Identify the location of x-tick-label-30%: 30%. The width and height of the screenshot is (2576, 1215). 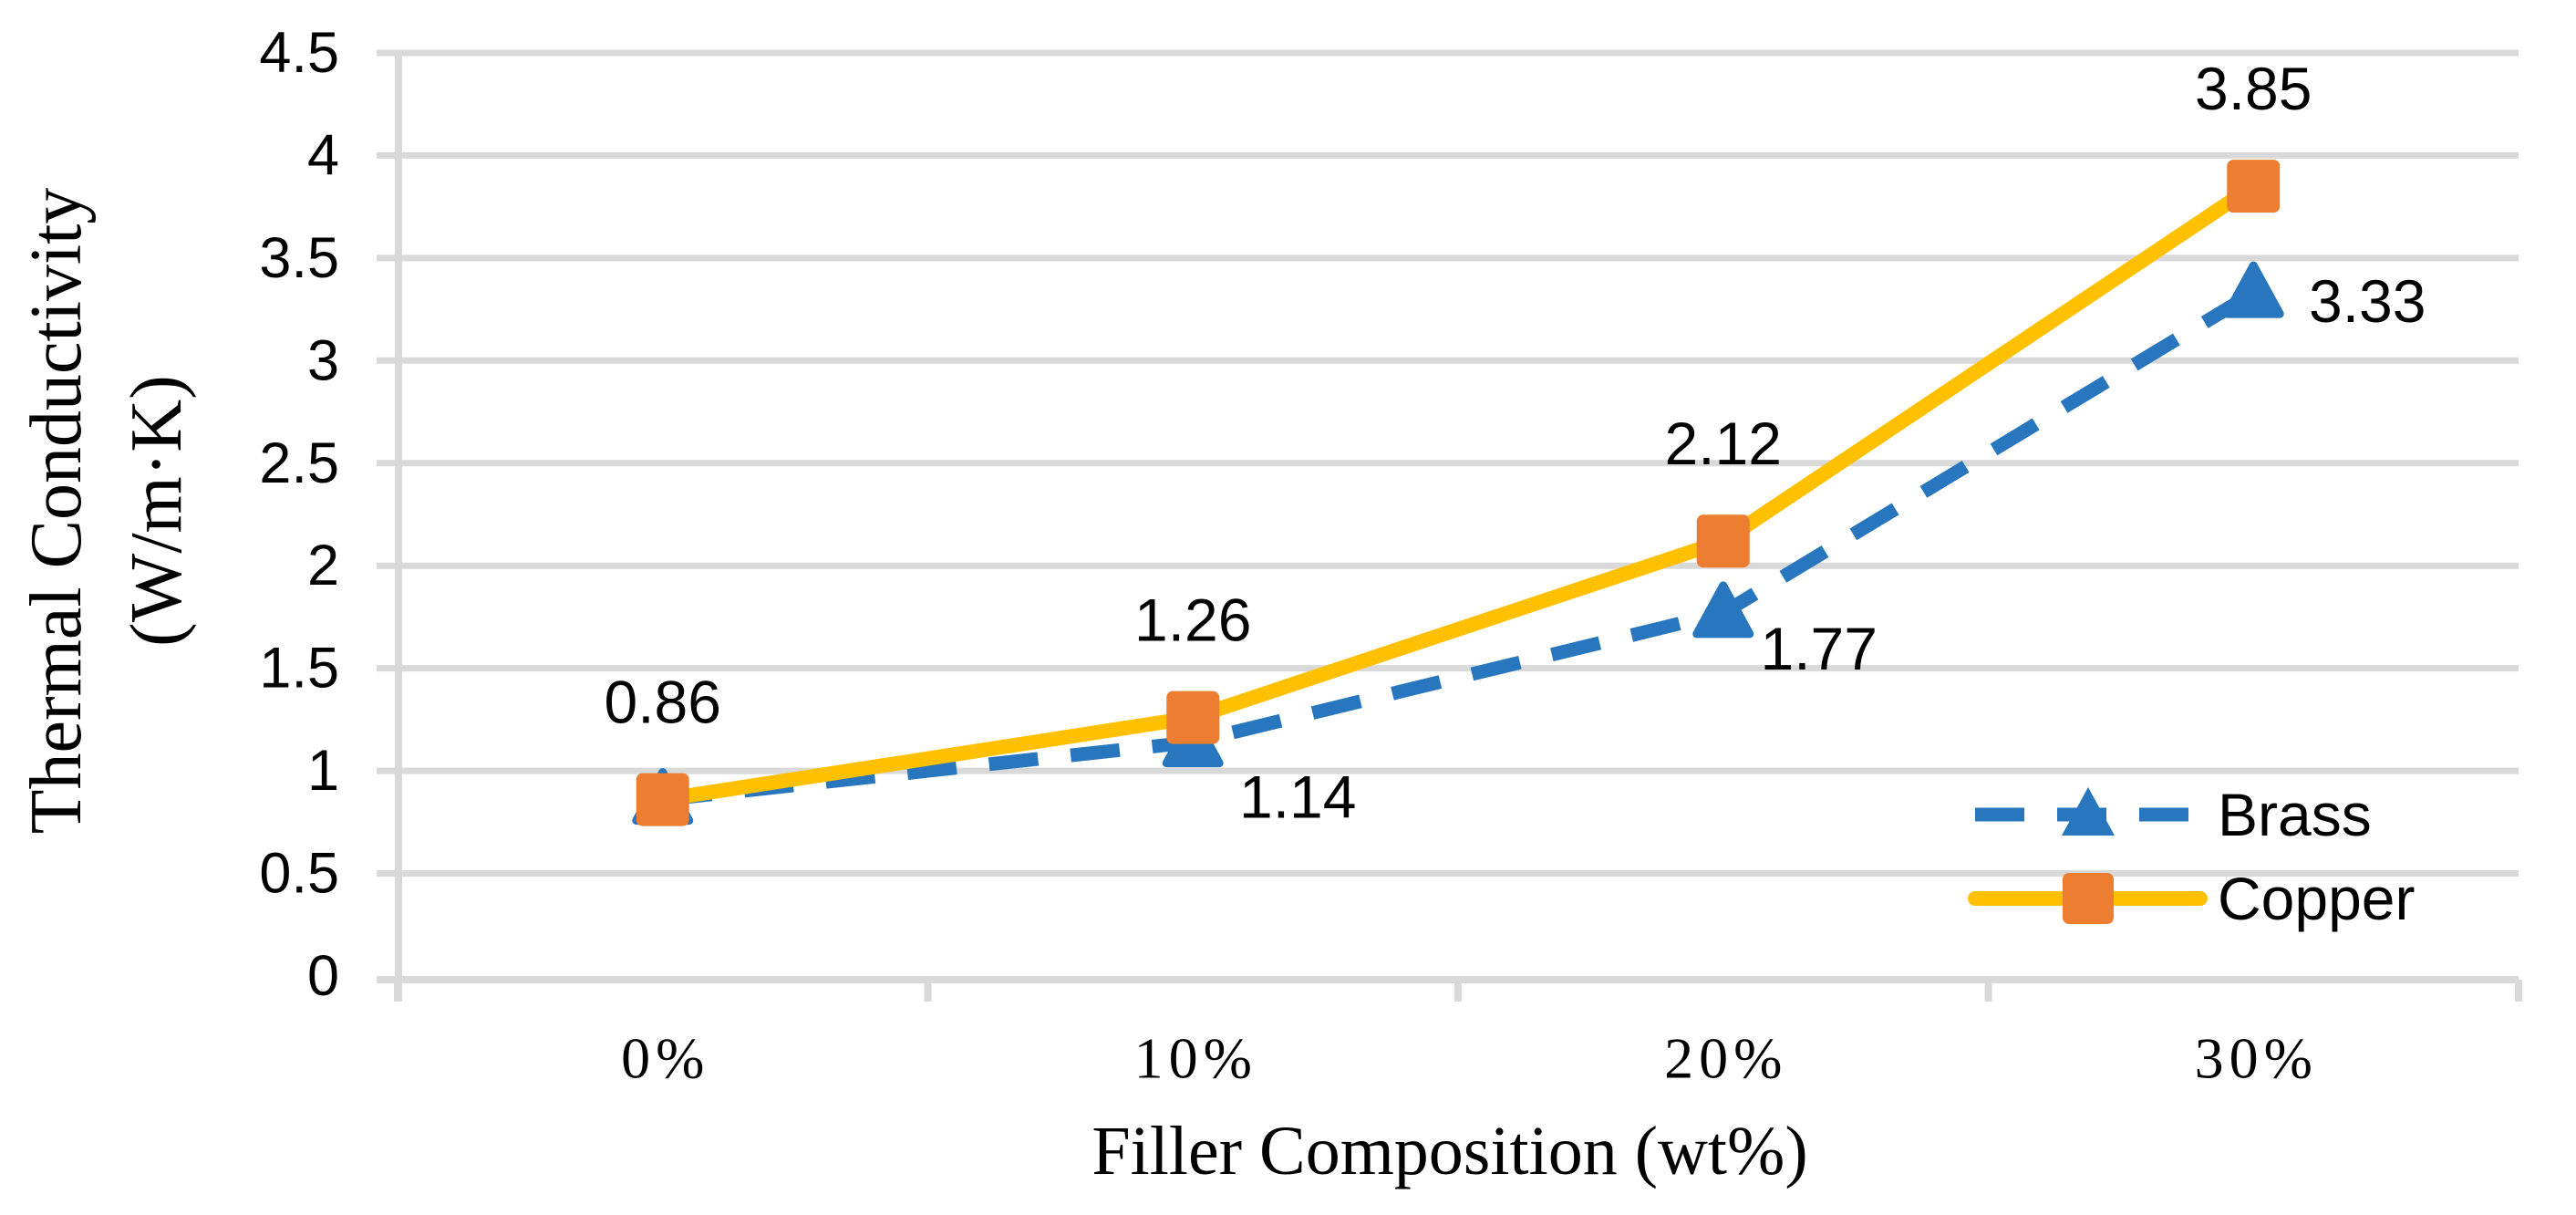
(2256, 1059).